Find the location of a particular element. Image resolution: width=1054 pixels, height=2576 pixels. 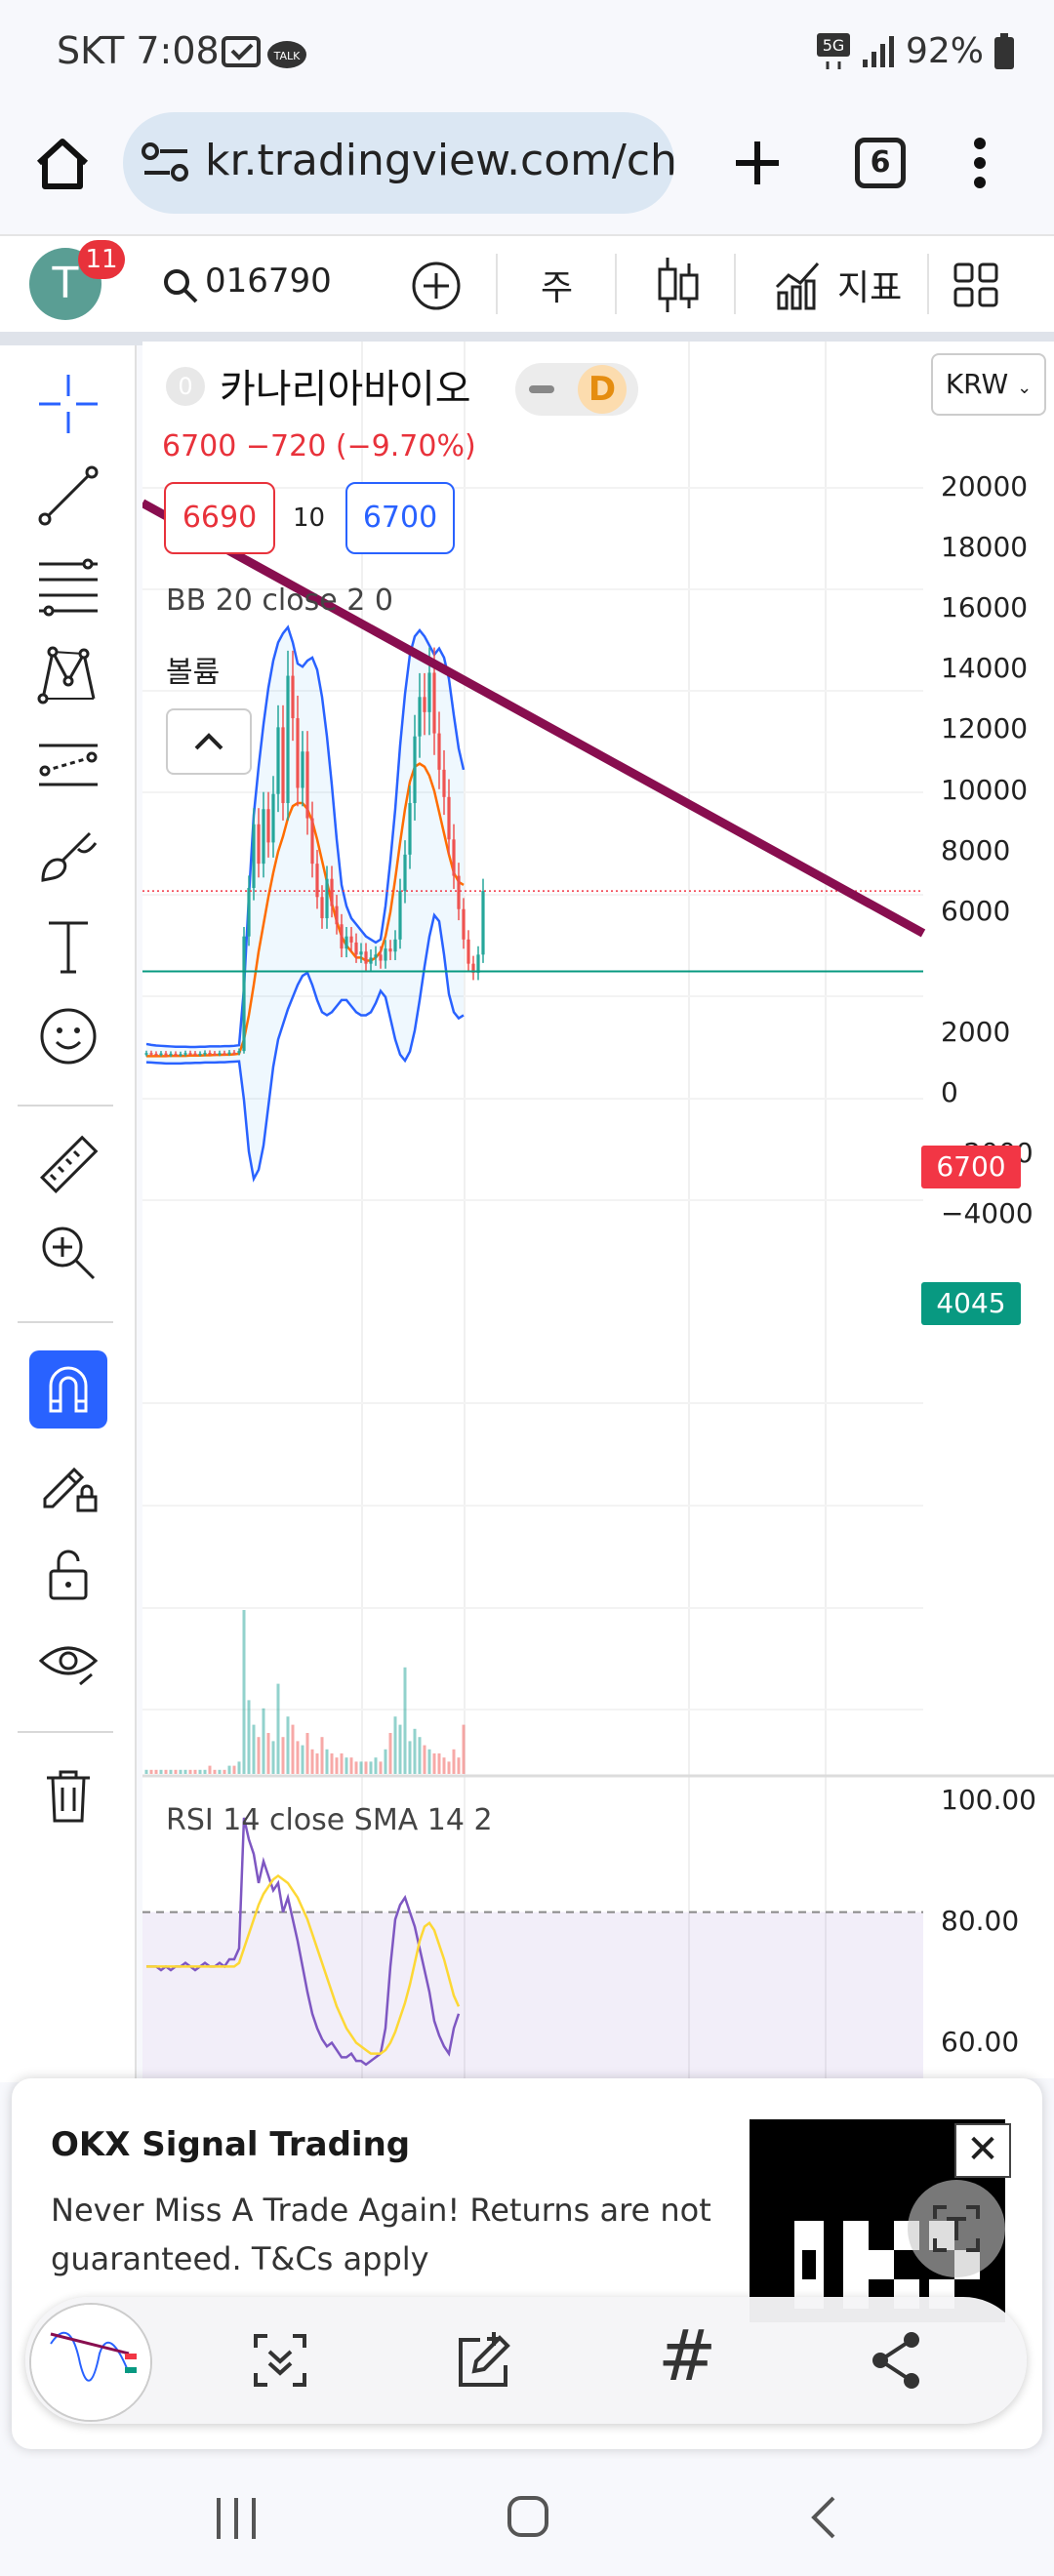

bb-indicator-label: BB 20 close 2 0 is located at coordinates (279, 601).